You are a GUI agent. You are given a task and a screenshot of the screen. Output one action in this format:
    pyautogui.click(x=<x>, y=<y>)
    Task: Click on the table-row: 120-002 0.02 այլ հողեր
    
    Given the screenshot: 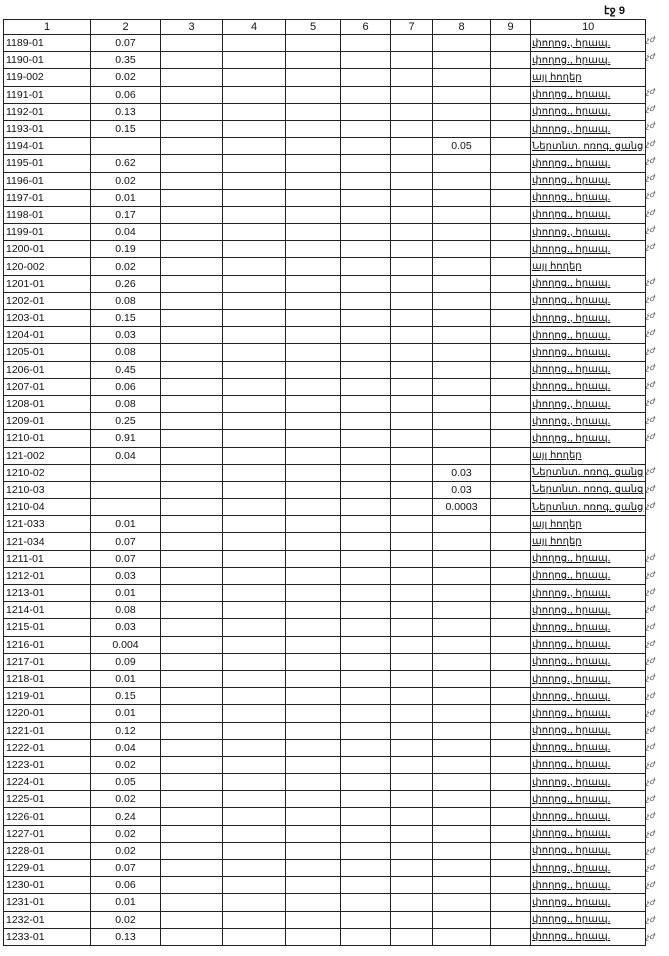 What is the action you would take?
    pyautogui.click(x=325, y=266)
    